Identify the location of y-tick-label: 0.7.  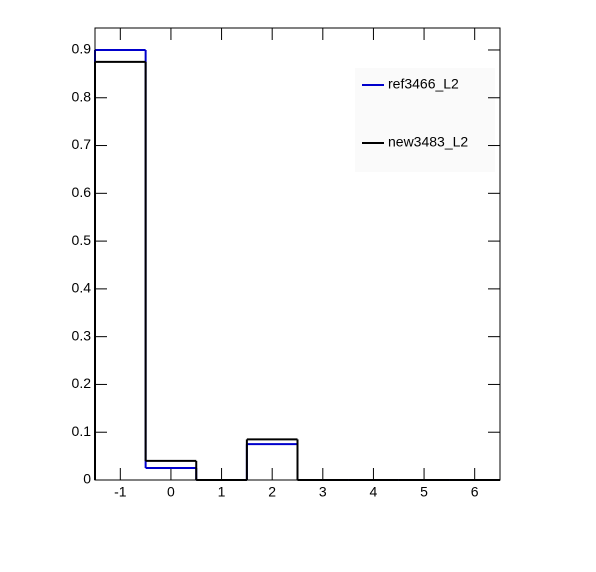
(82, 144).